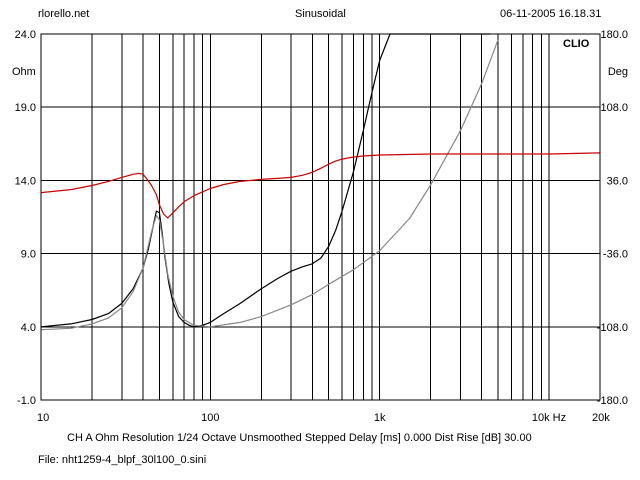  I want to click on y-right-tick-label: 36.0, so click(617, 181).